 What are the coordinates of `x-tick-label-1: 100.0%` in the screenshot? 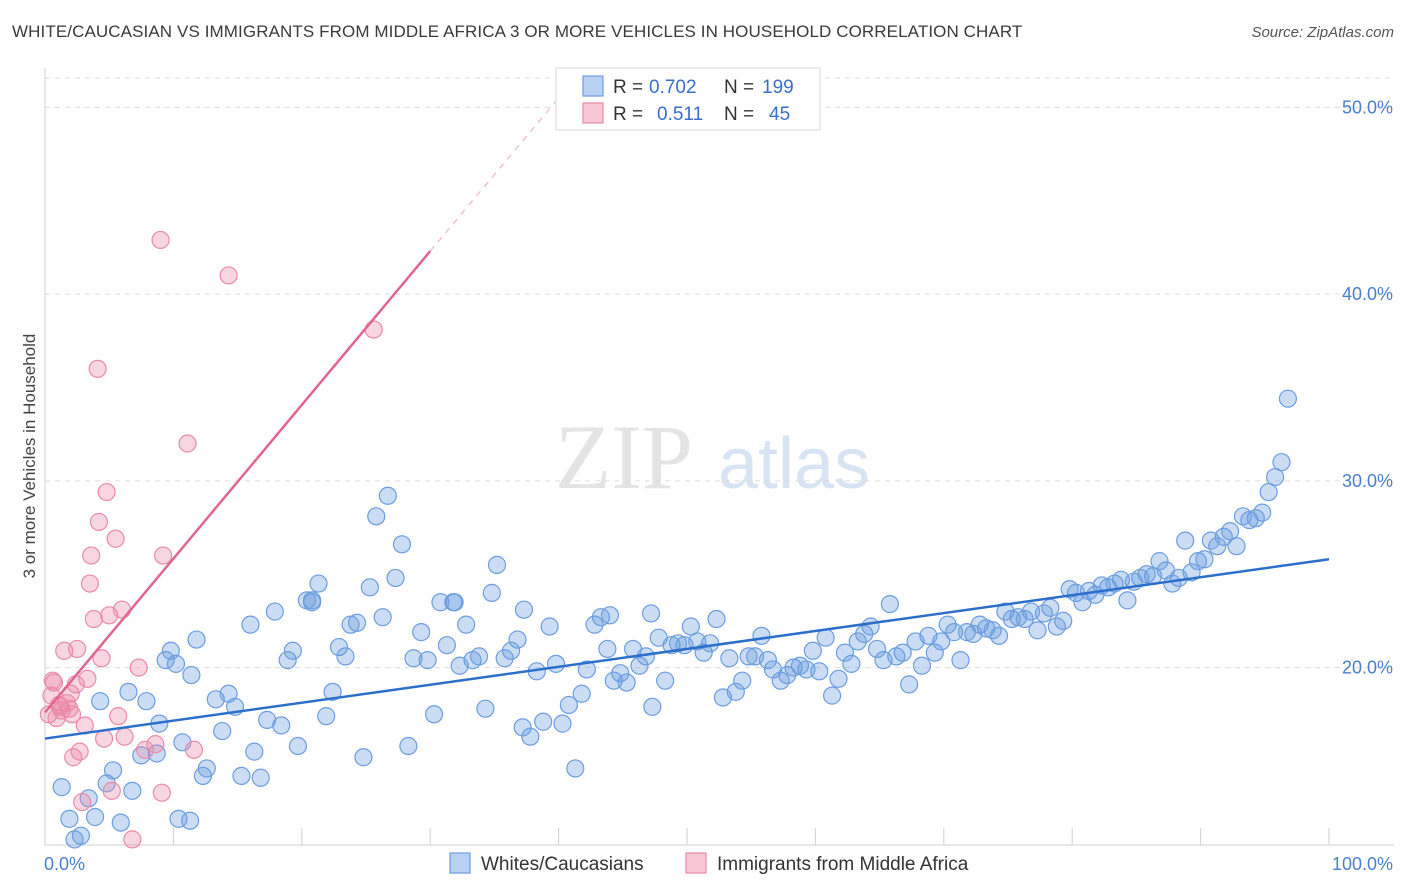 It's located at (1362, 864).